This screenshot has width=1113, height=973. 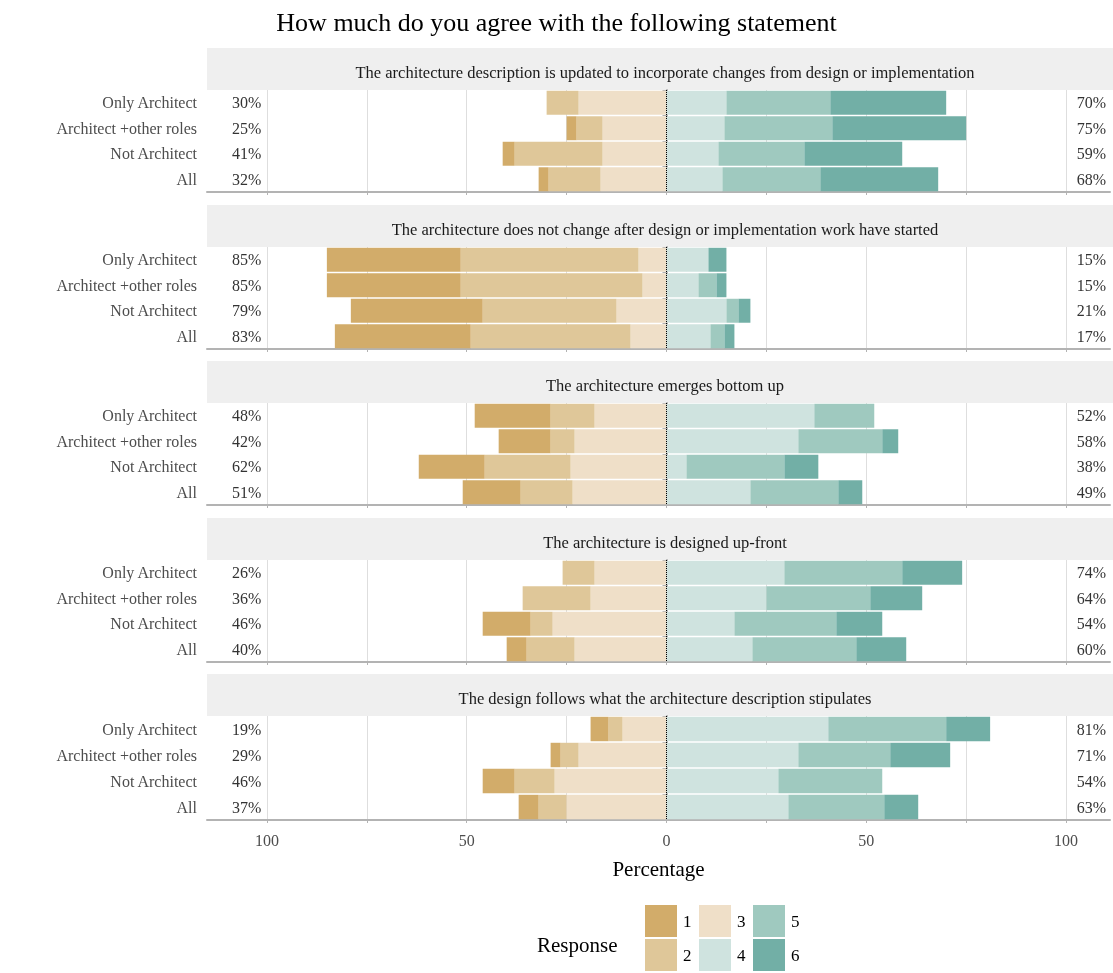 I want to click on chart-title: The design follows what the architecture description stipulates, so click(x=665, y=698).